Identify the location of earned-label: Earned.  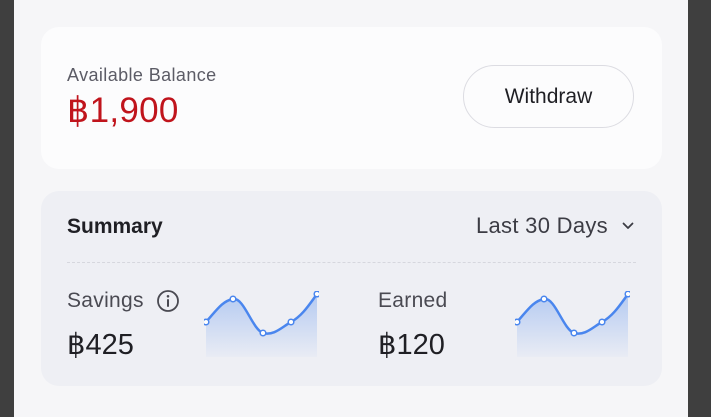
(413, 300).